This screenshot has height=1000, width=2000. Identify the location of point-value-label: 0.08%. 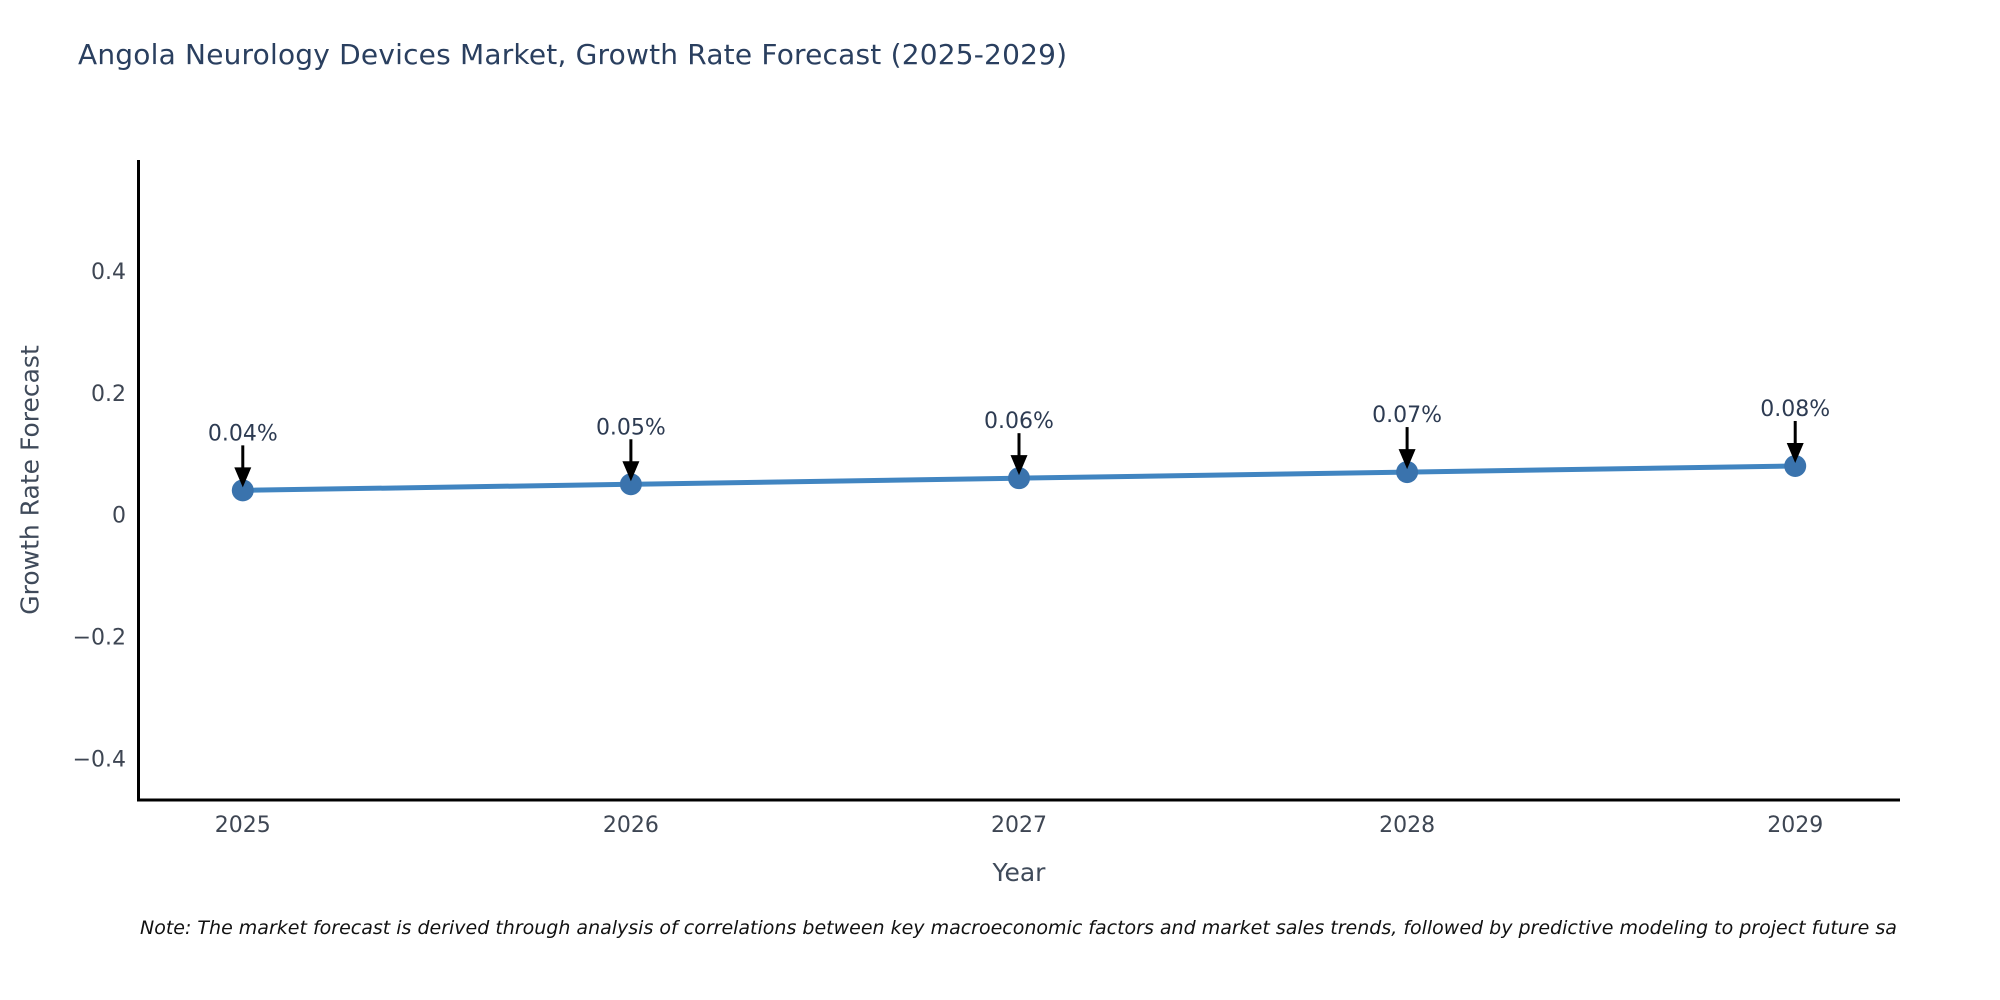
(1795, 409).